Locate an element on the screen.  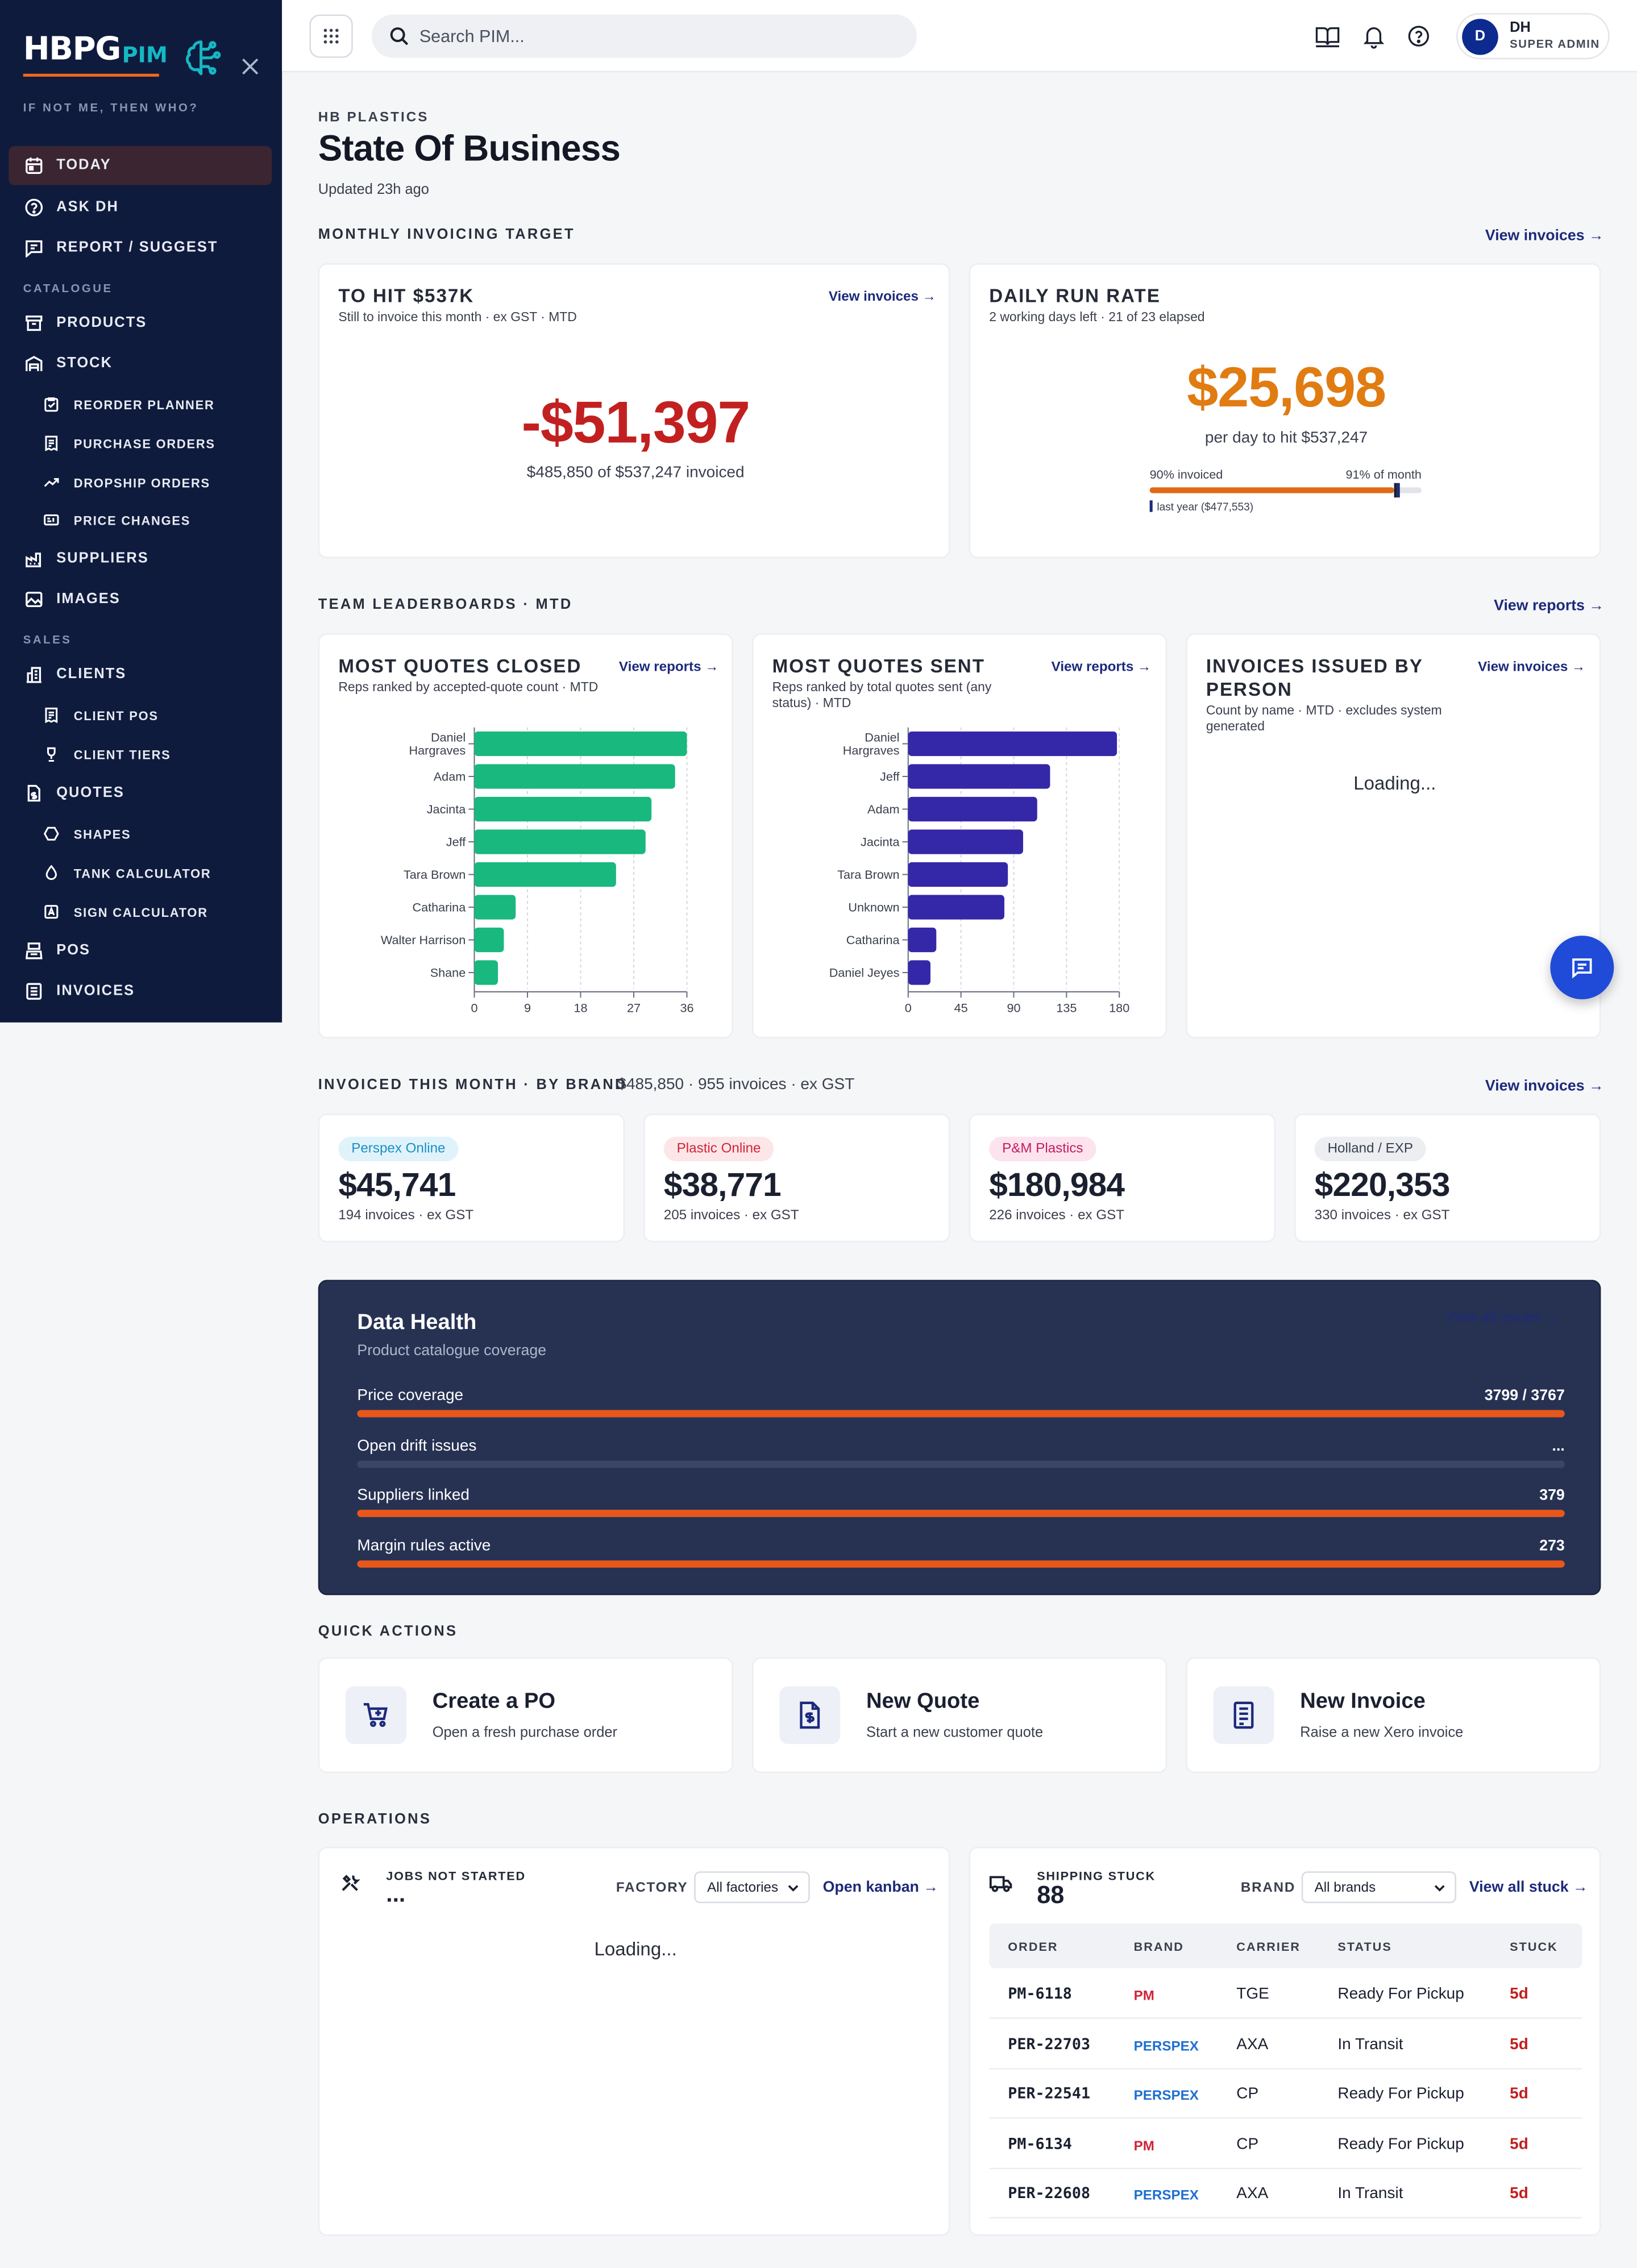
sidebar-item-quotes: QUOTES is located at coordinates (140, 793).